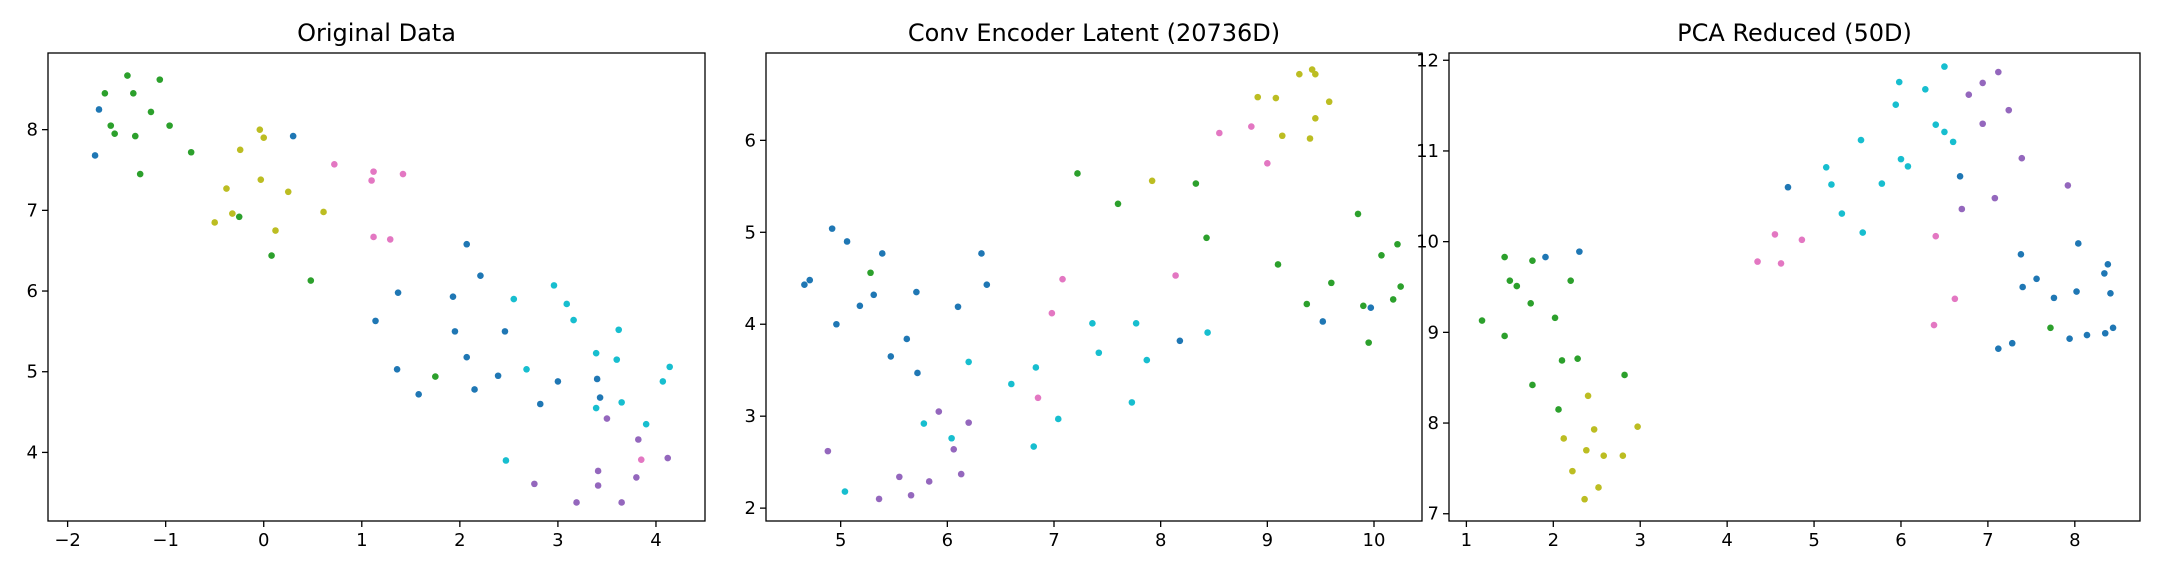 The height and width of the screenshot is (576, 2160). What do you see at coordinates (1267, 540) in the screenshot?
I see `x-tick-label: 9` at bounding box center [1267, 540].